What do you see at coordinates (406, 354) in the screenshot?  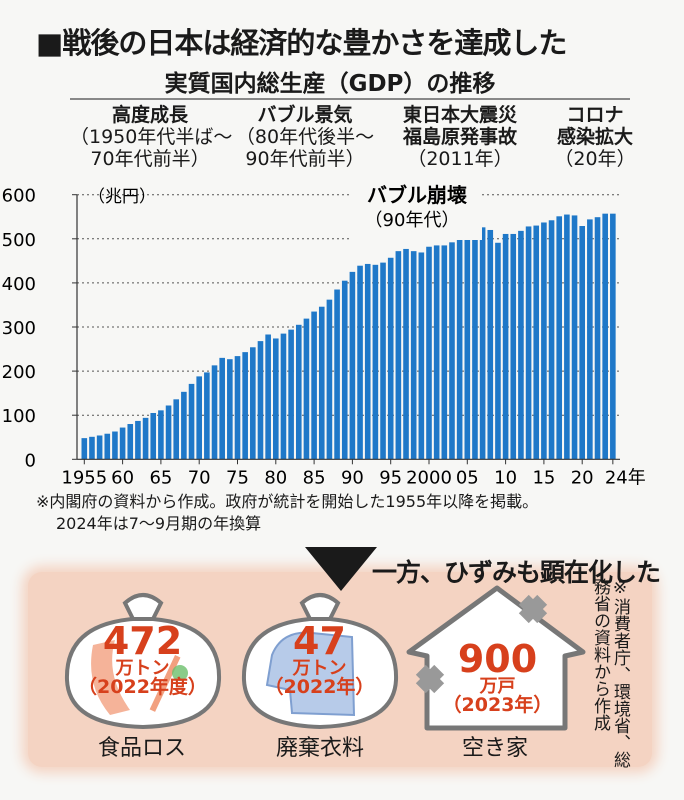 I see `bar-1997` at bounding box center [406, 354].